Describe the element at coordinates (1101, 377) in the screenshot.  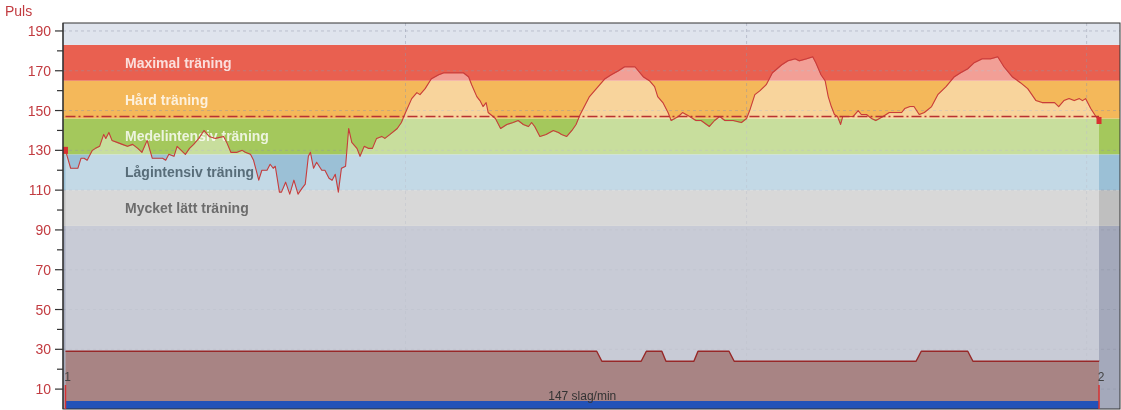
I see `x-tick-label: 2` at that location.